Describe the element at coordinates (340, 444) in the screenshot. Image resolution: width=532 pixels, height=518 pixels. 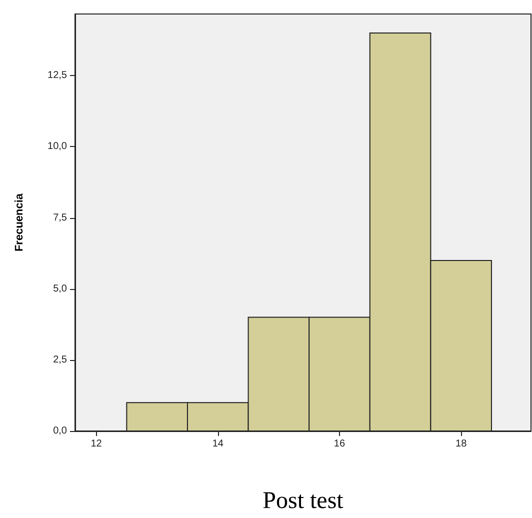
I see `x-tick-label: 16` at that location.